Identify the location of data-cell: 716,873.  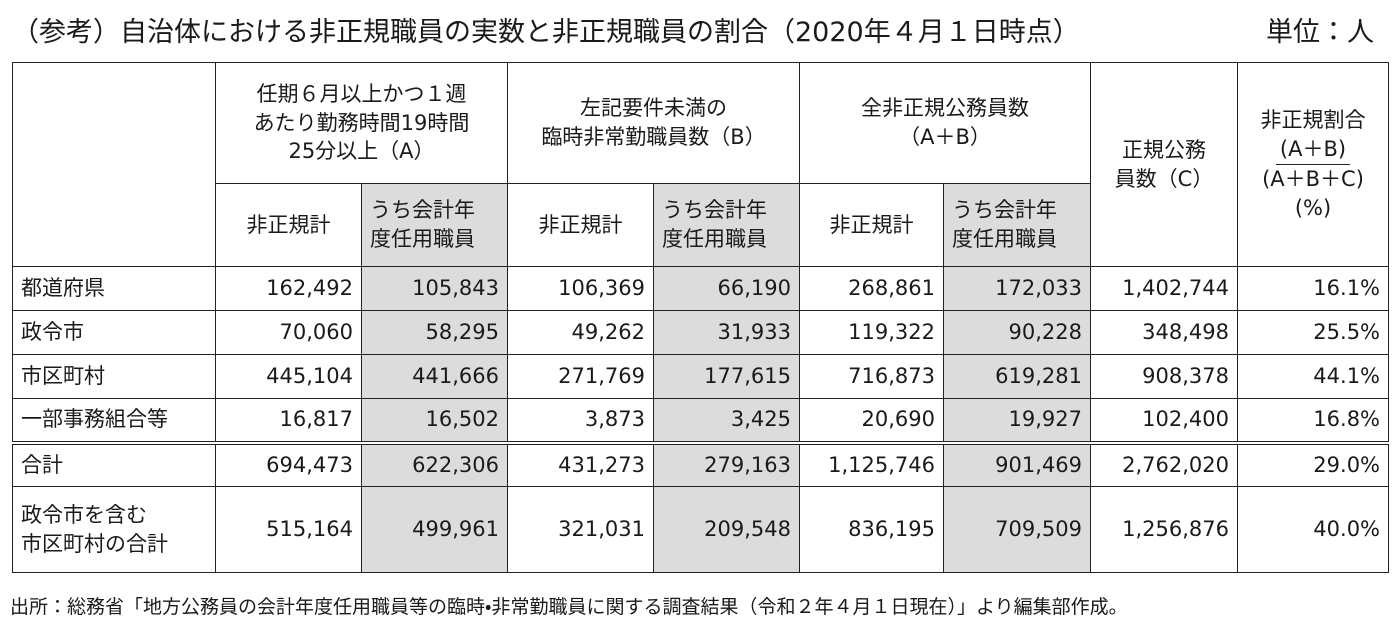
(872, 376).